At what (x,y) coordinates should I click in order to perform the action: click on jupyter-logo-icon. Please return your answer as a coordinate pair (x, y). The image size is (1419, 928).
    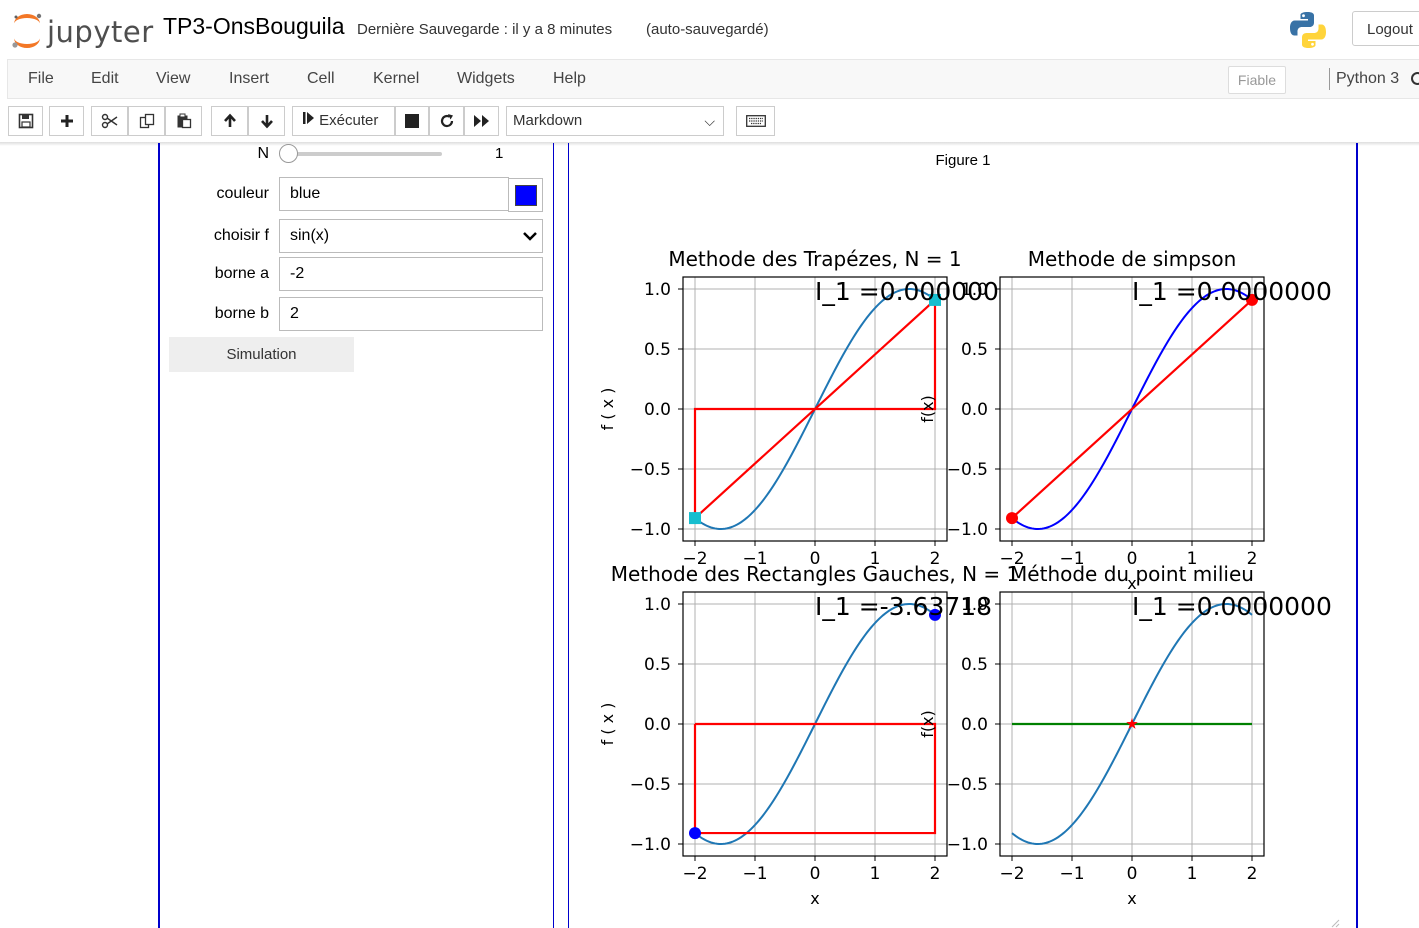
    Looking at the image, I should click on (27, 30).